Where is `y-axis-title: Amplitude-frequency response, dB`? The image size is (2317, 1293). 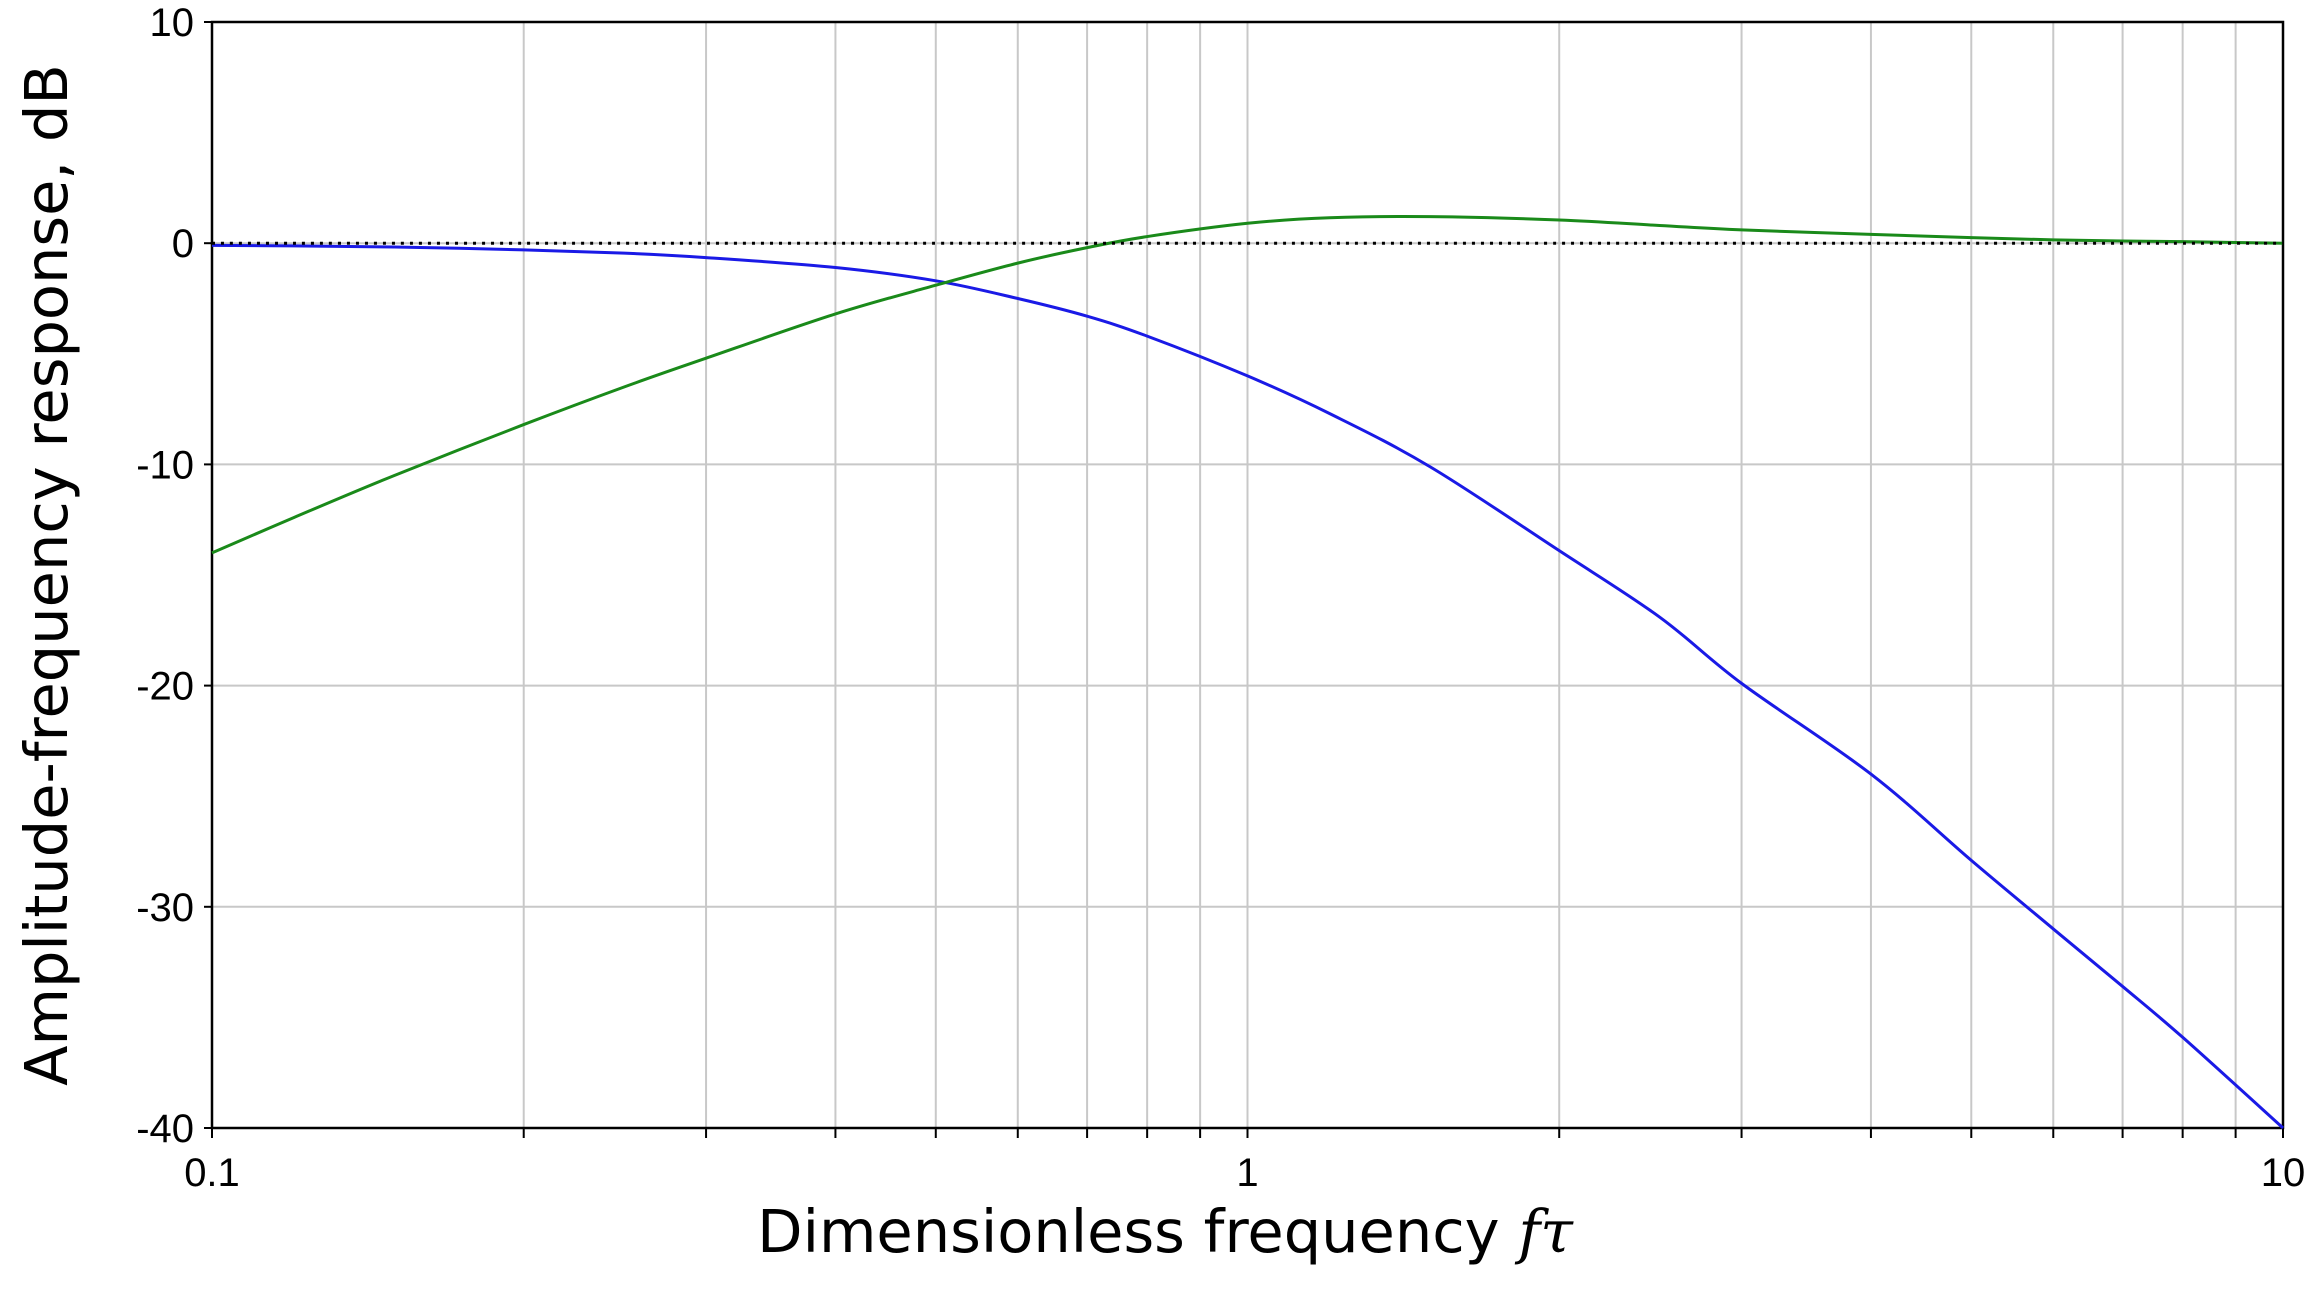
y-axis-title: Amplitude-frequency response, dB is located at coordinates (46, 575).